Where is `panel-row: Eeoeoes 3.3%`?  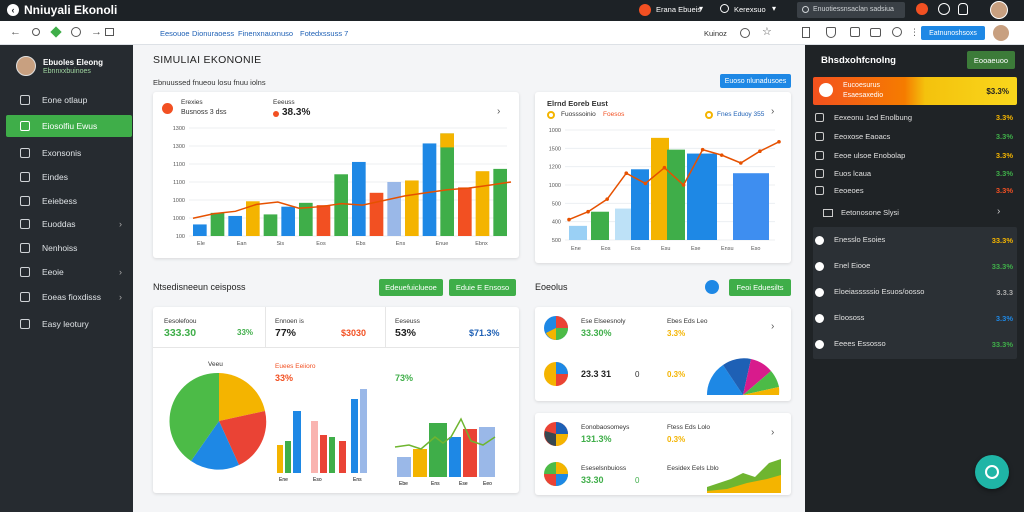
panel-row: Eeoeoes 3.3% is located at coordinates (915, 190).